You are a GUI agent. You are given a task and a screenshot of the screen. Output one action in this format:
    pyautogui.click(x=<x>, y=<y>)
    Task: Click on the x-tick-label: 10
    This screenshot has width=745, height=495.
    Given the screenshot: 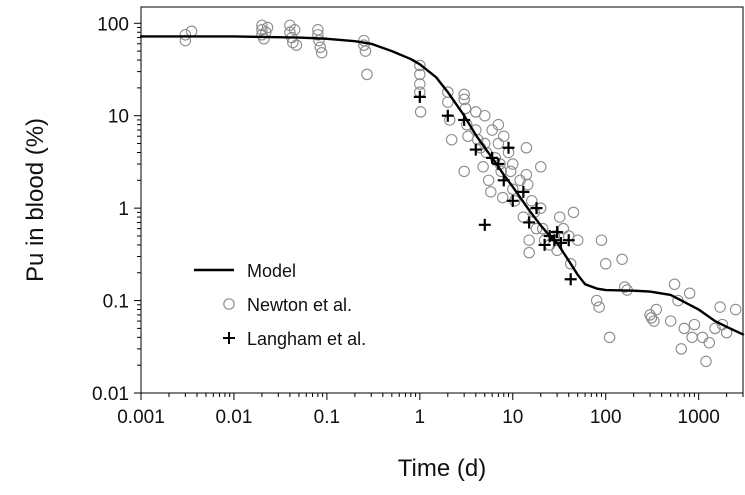 What is the action you would take?
    pyautogui.click(x=512, y=417)
    